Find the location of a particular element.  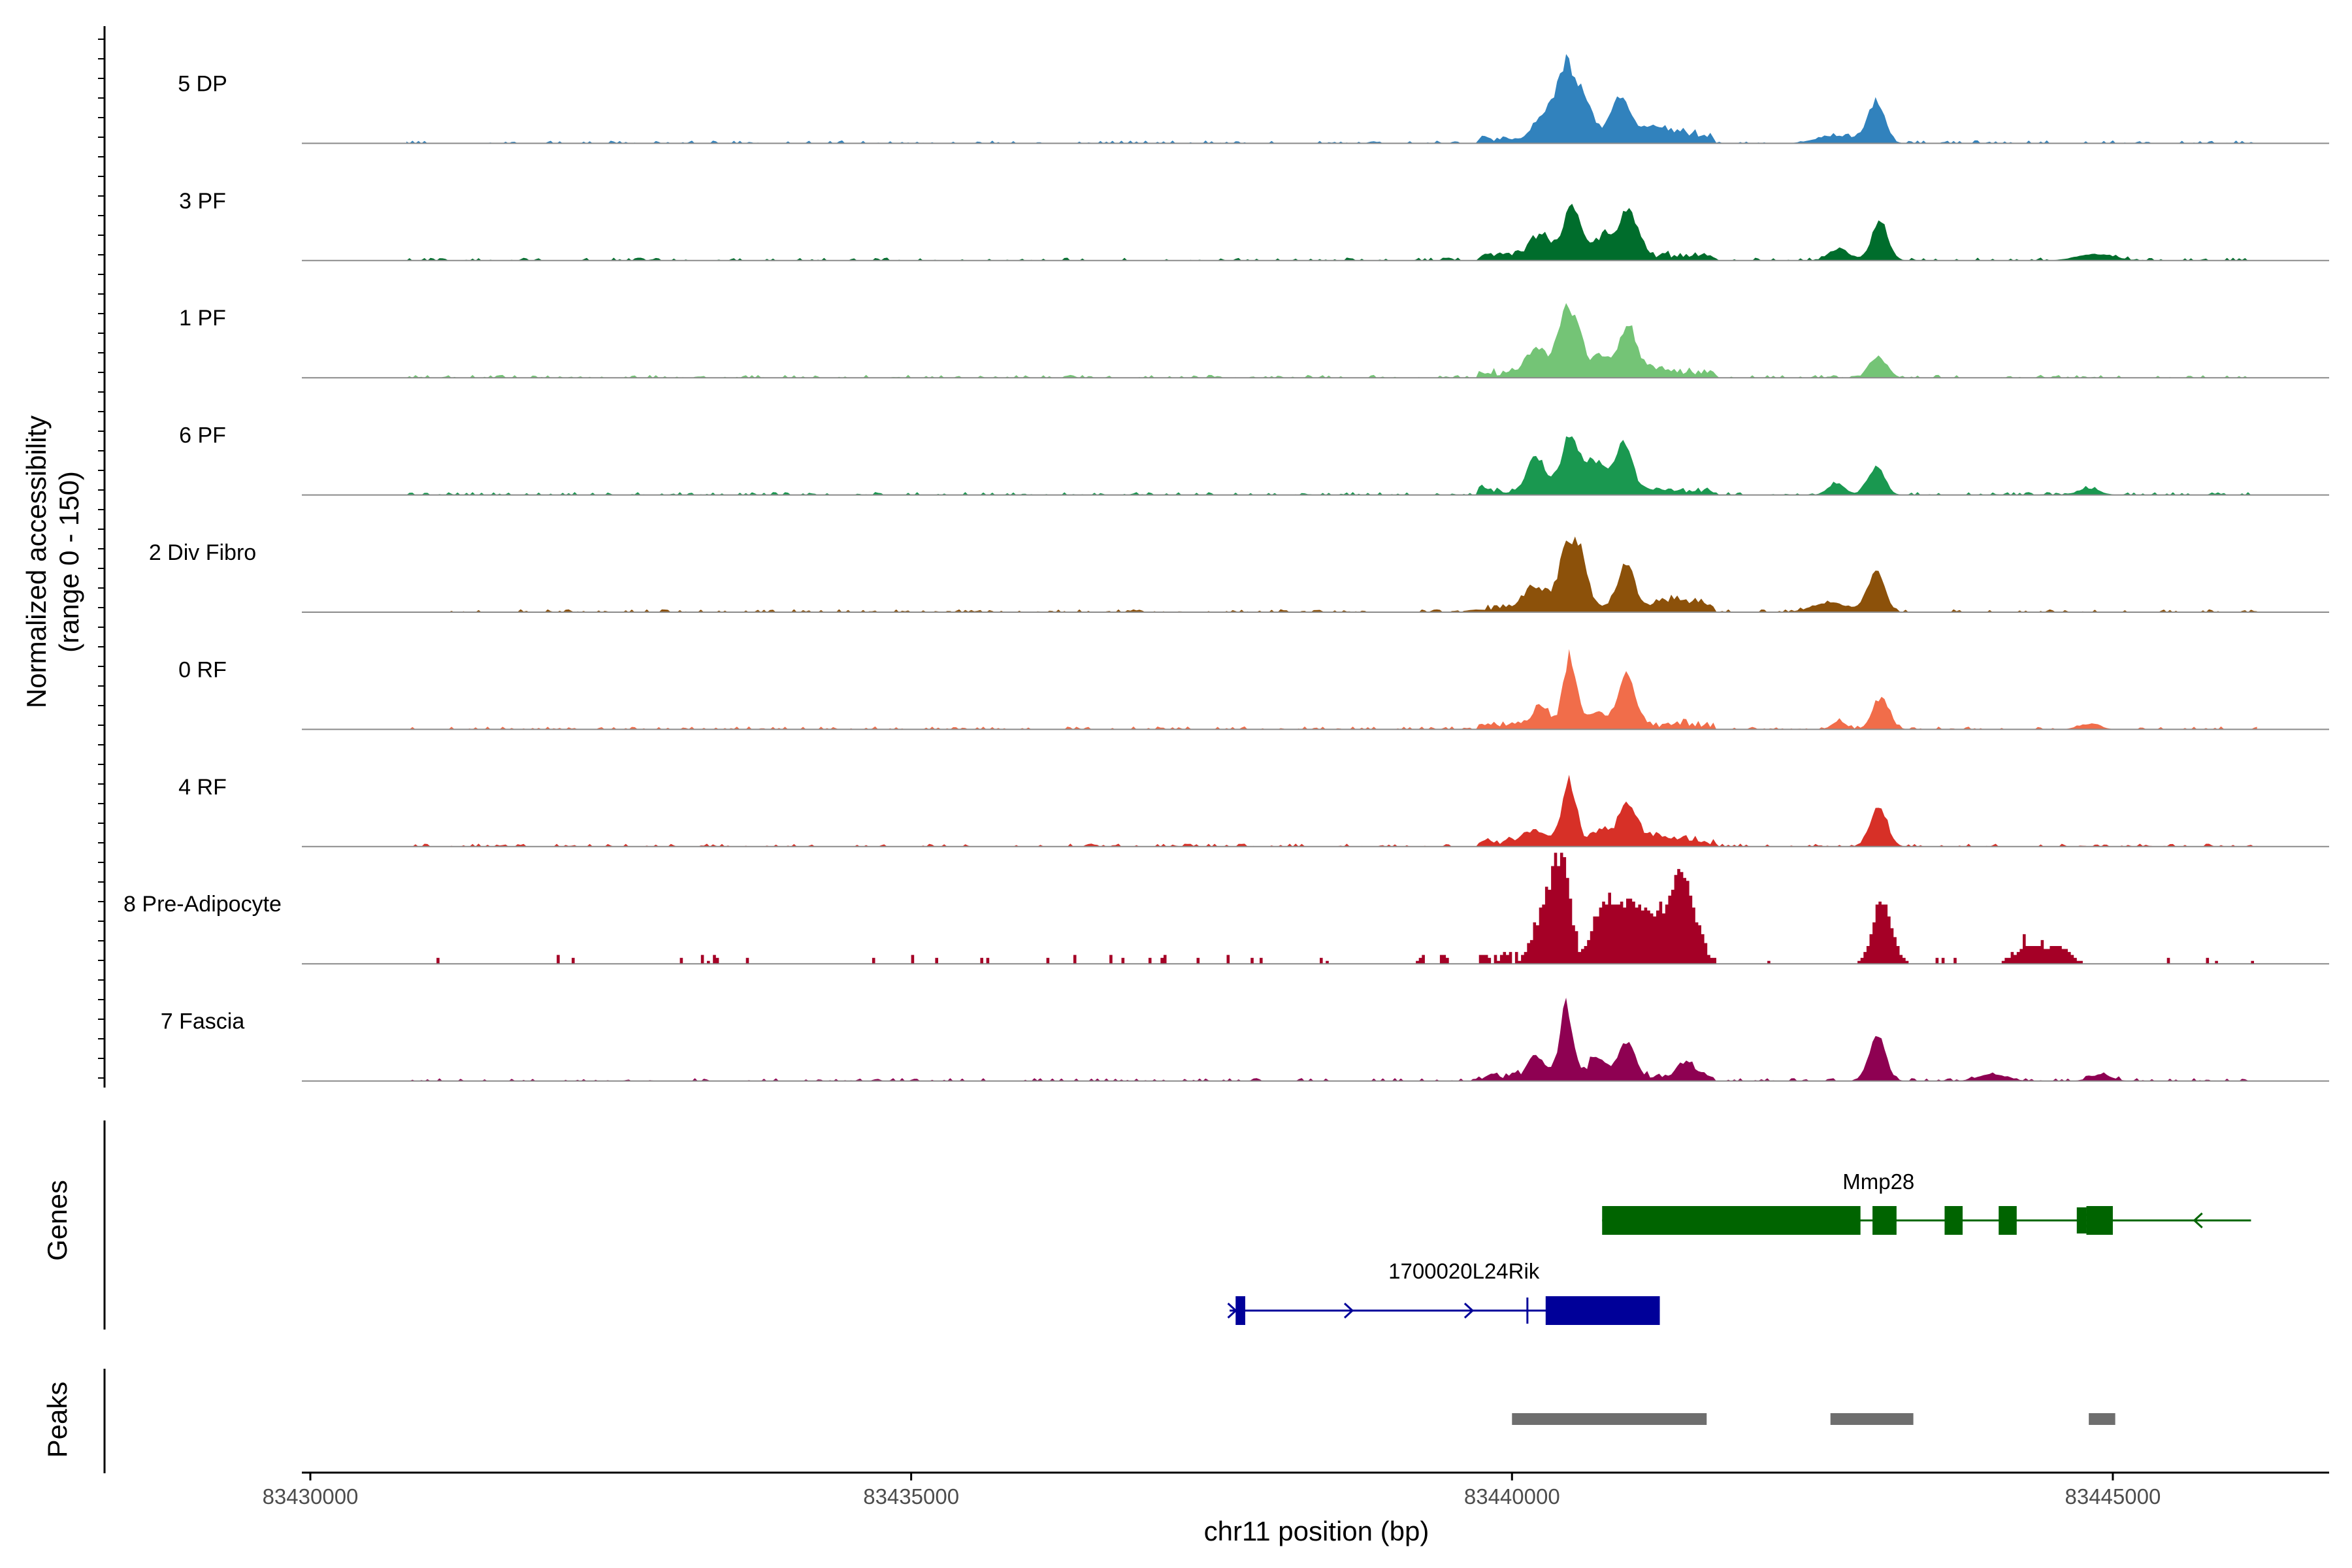

y-axis-title: Normalized accessibility is located at coordinates (36, 562).